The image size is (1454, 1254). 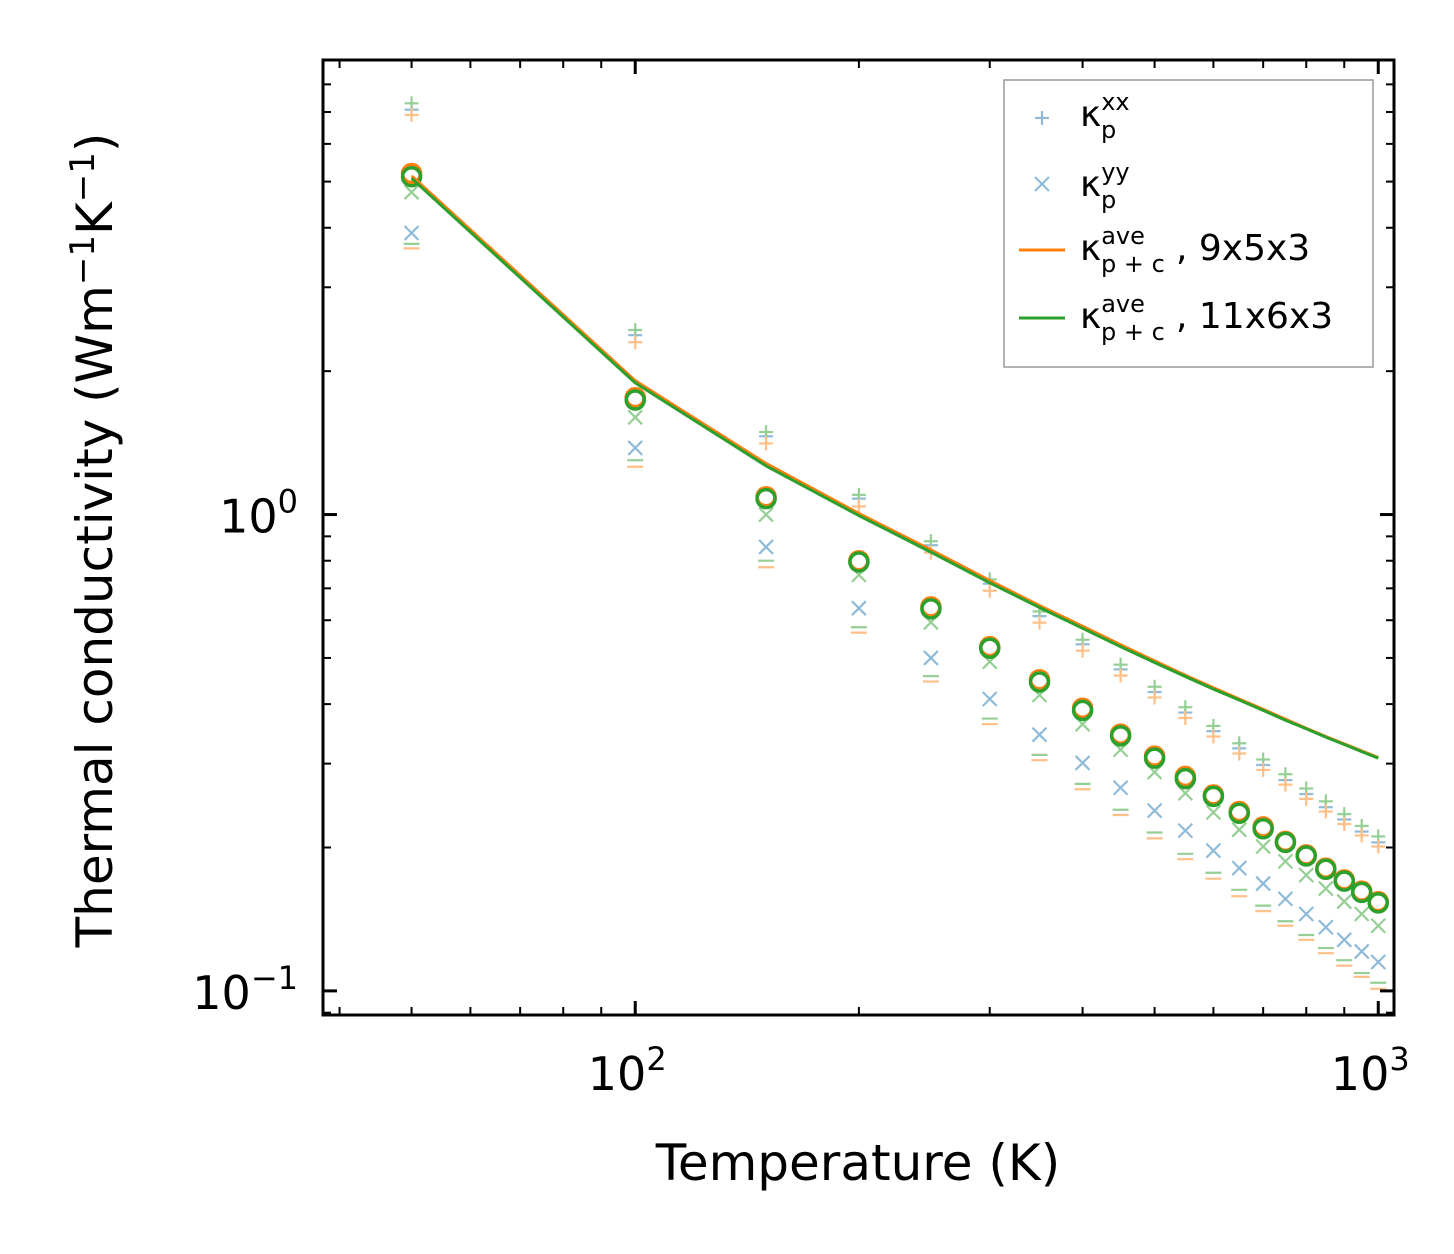 I want to click on point-kxx_green, so click(x=635, y=330).